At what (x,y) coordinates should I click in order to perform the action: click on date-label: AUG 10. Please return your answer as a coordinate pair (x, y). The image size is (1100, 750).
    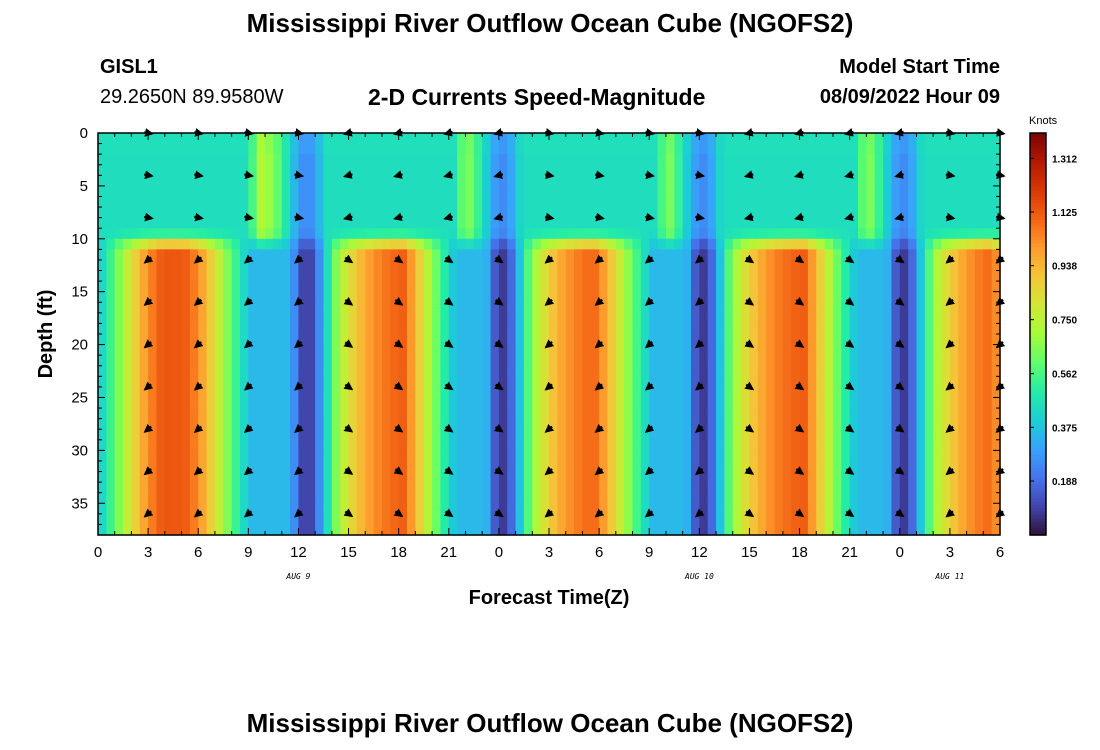
    Looking at the image, I should click on (699, 576).